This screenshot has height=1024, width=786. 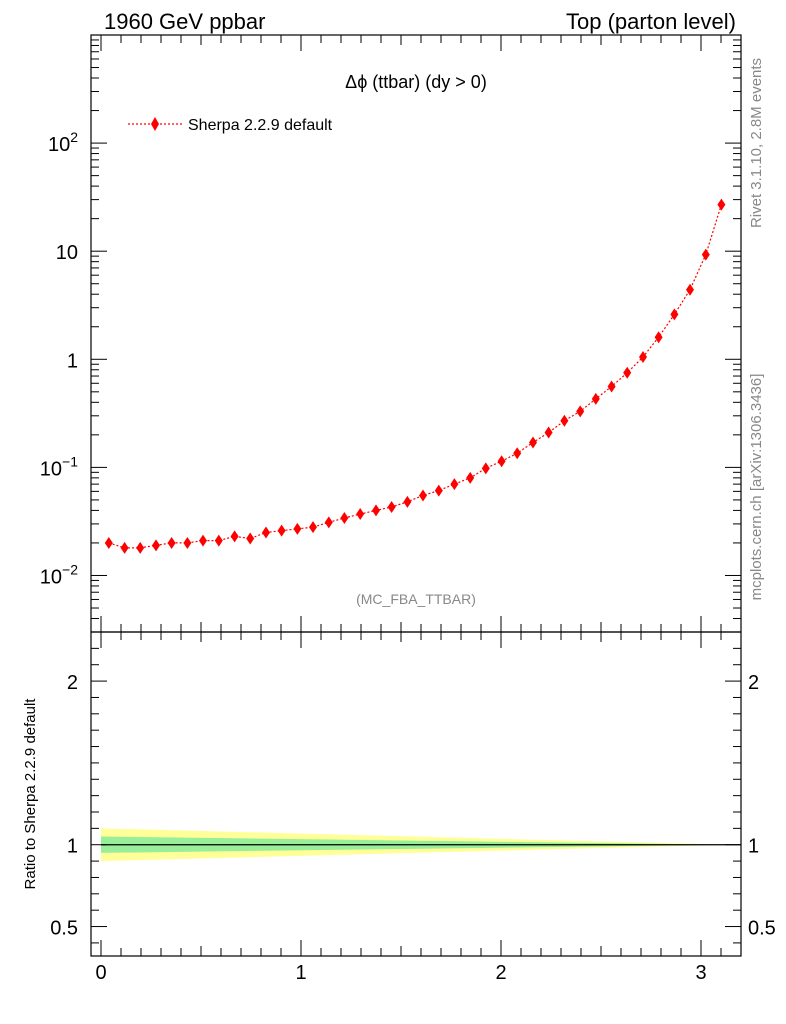 I want to click on ratio-y-tick-label-left: 0.5, so click(x=64, y=929).